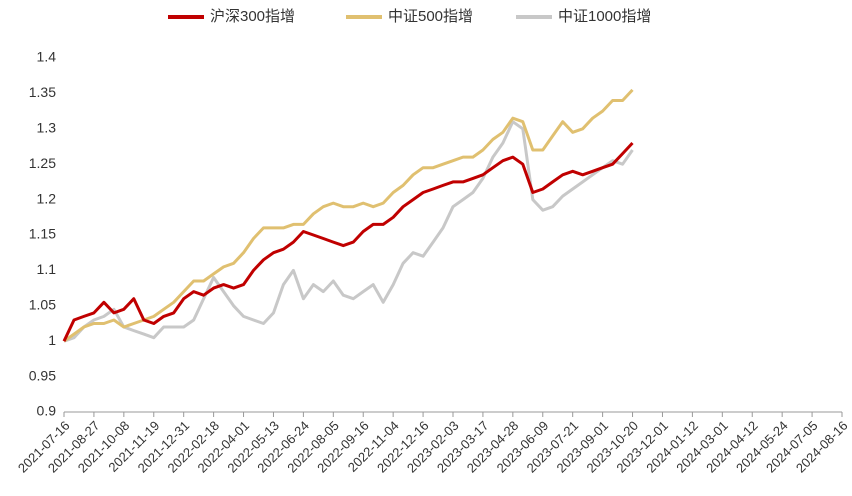 The image size is (852, 496). What do you see at coordinates (42, 92) in the screenshot?
I see `y-tick-label: 1.35` at bounding box center [42, 92].